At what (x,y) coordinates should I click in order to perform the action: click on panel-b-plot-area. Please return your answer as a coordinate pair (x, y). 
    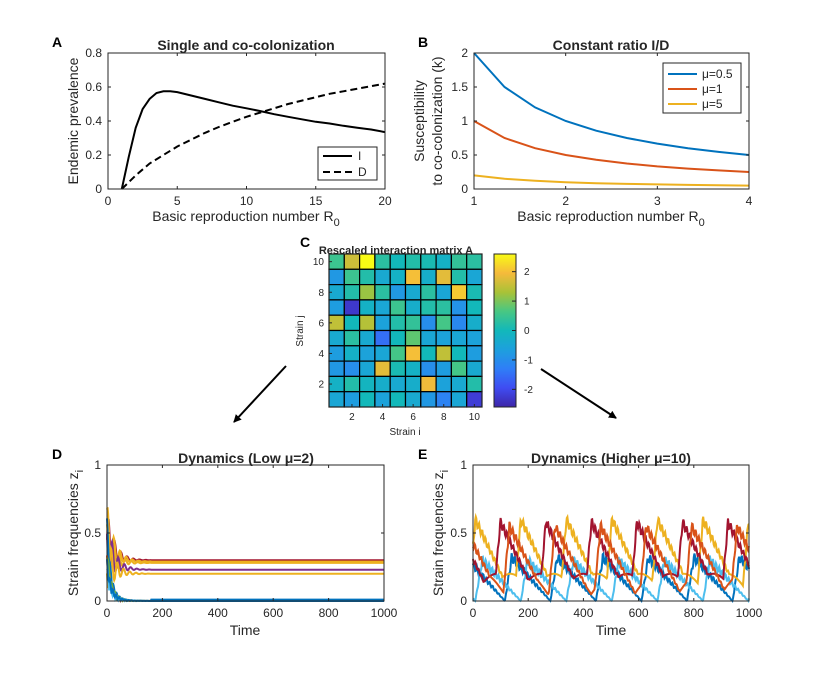
    Looking at the image, I should click on (611, 119).